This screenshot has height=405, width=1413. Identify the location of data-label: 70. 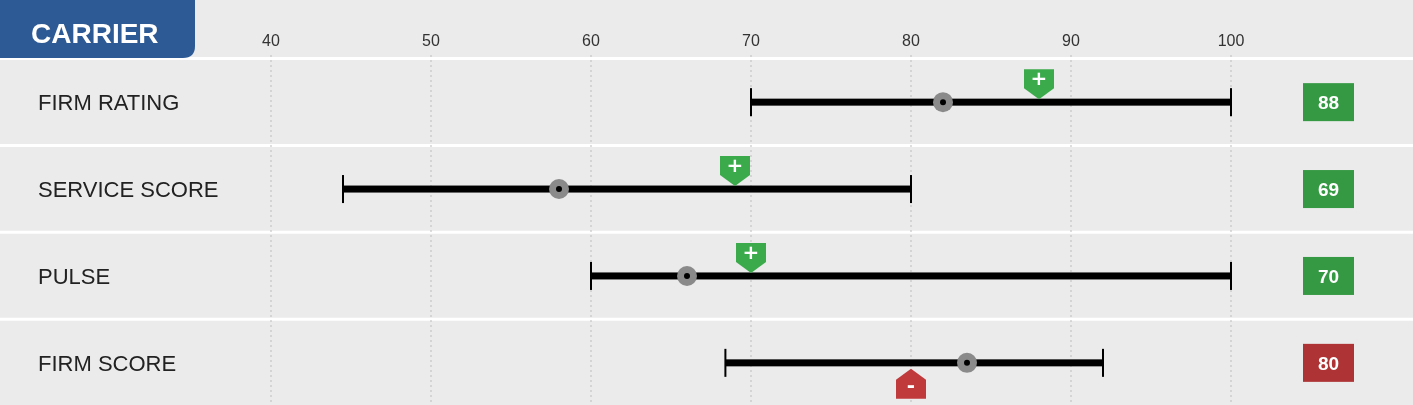
(1328, 276).